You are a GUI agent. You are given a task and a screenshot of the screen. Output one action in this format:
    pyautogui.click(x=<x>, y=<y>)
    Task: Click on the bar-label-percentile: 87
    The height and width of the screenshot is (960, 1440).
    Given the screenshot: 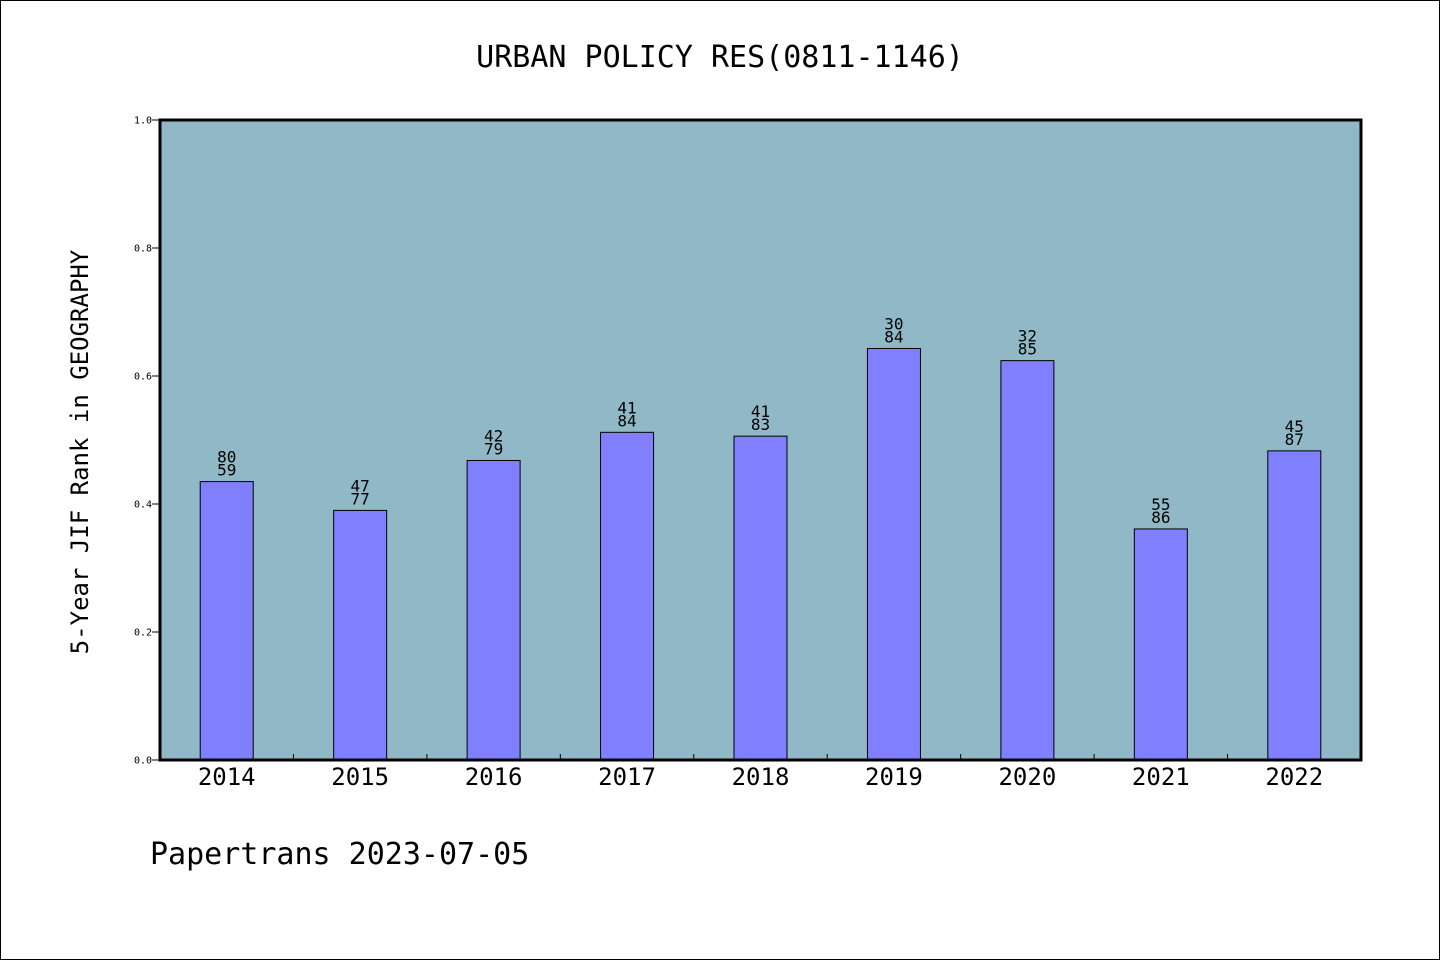 What is the action you would take?
    pyautogui.click(x=1294, y=439)
    